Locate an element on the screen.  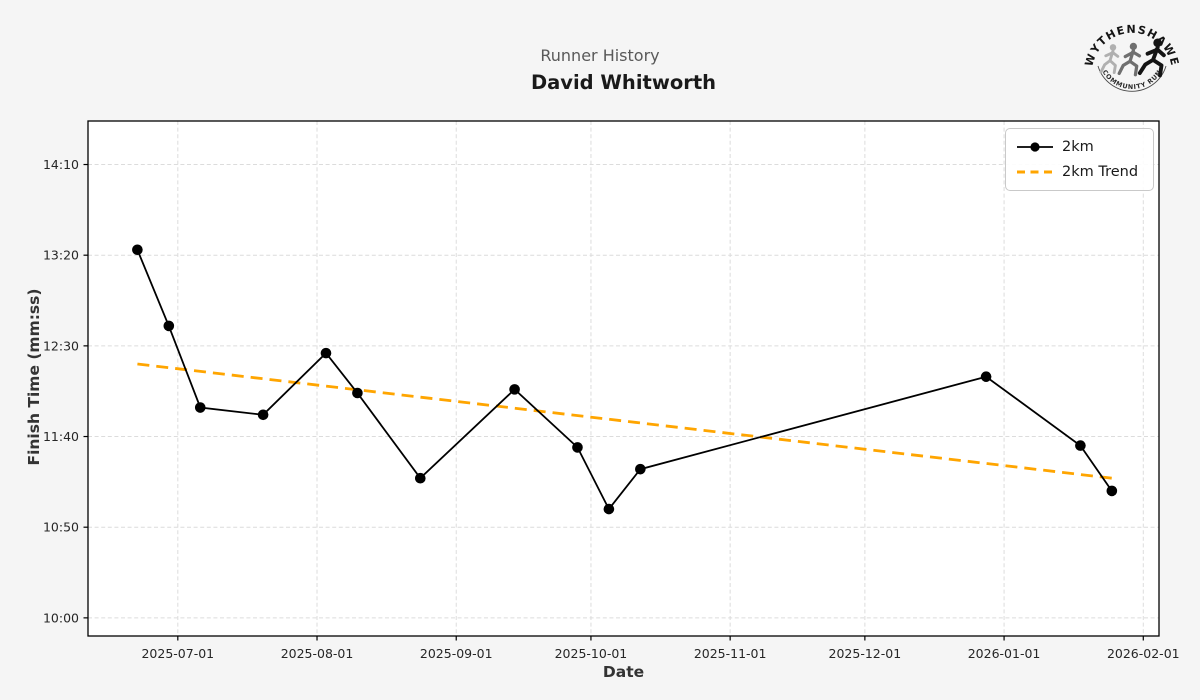
x-tick-label: 2025-12-01 is located at coordinates (865, 653).